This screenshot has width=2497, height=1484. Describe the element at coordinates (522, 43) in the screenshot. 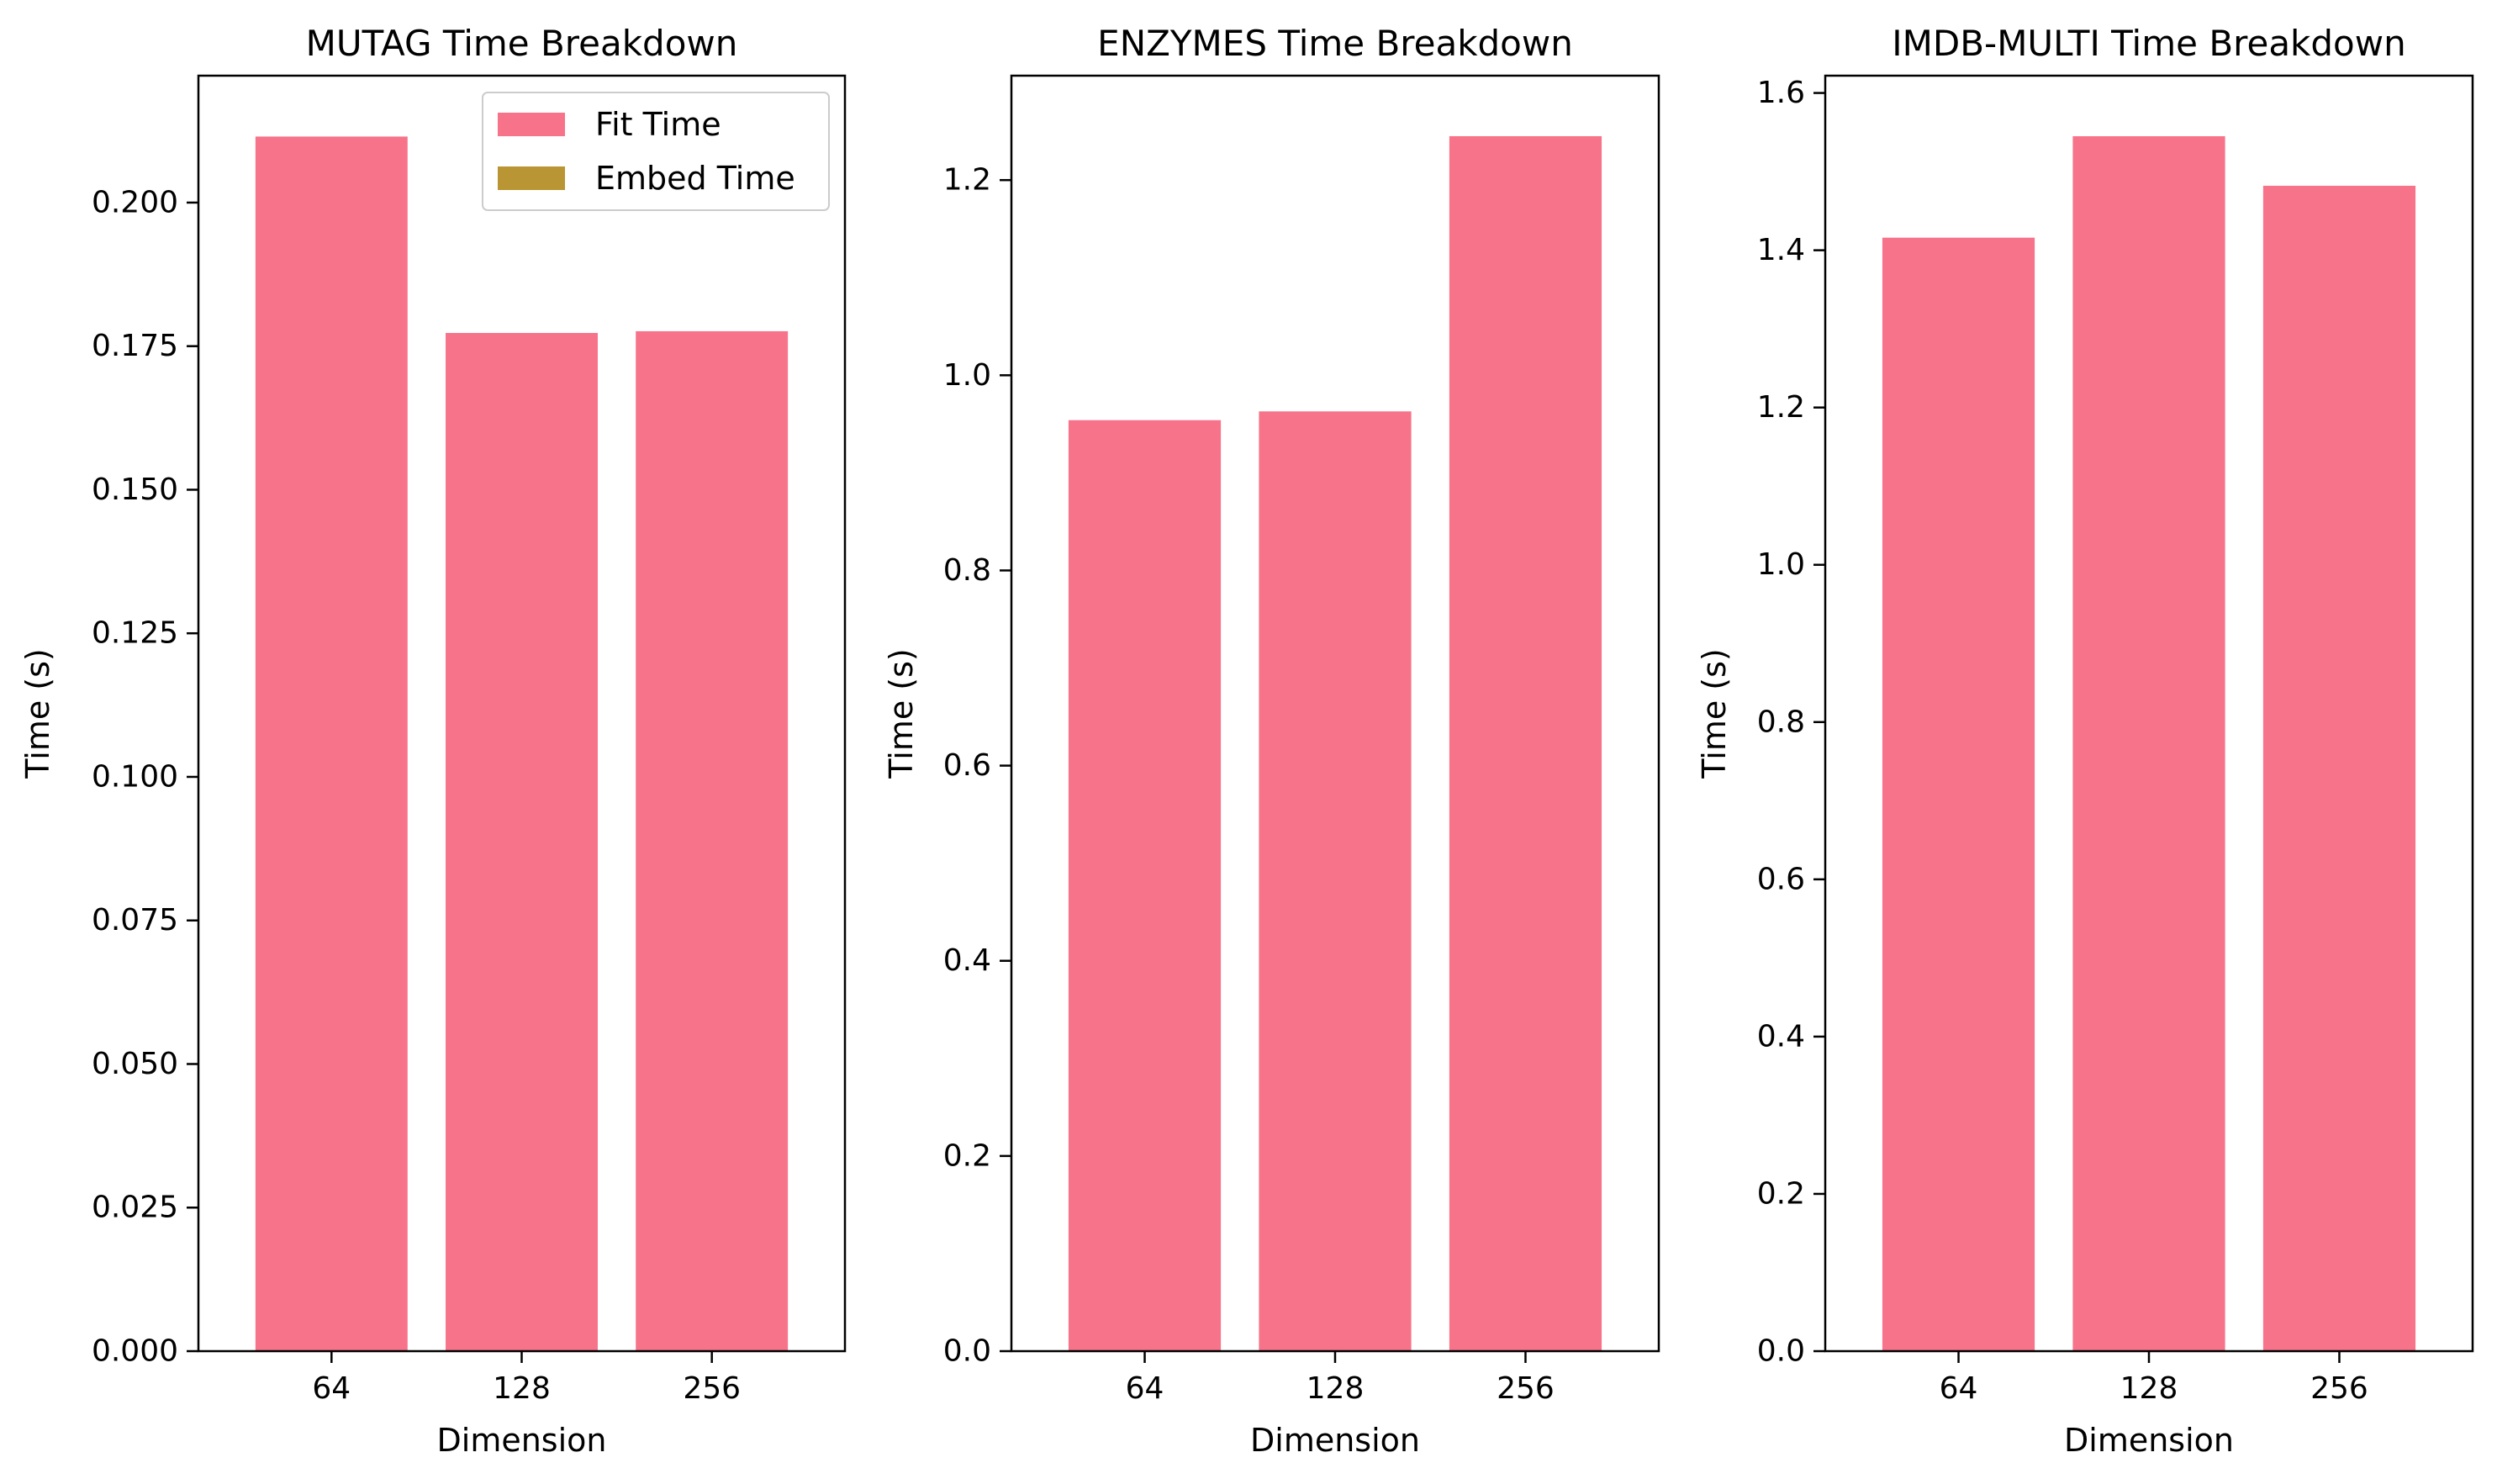

I see `chart-title: MUTAG Time Breakdown` at that location.